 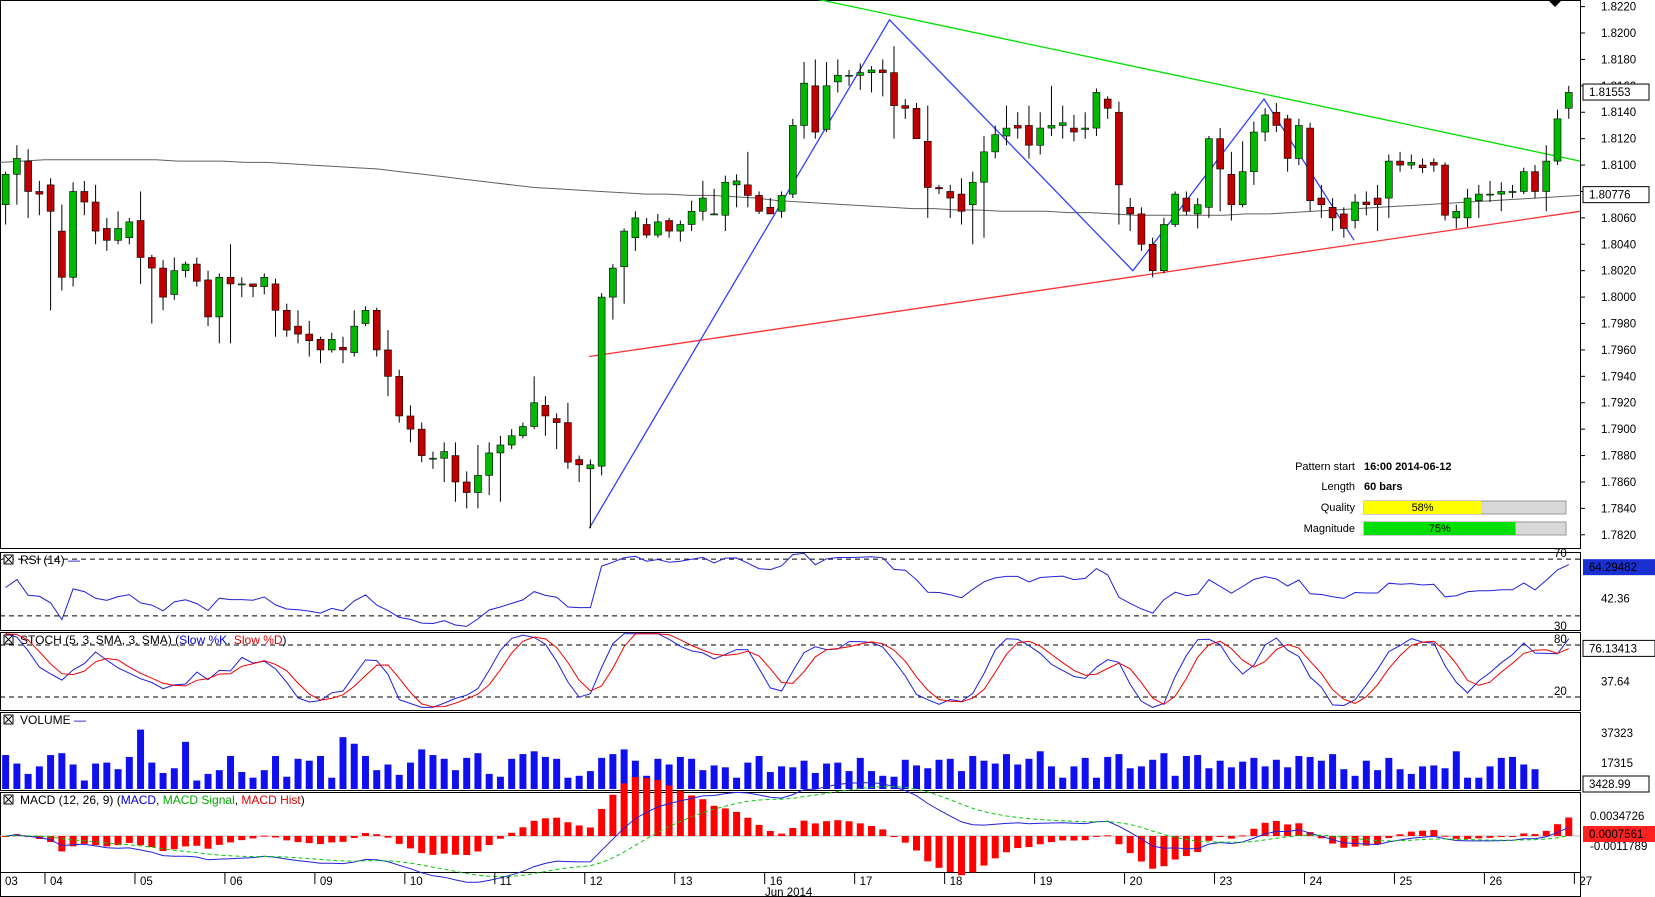 What do you see at coordinates (1407, 467) in the screenshot?
I see `pattern-start-value: 16:00 2014-06-12` at bounding box center [1407, 467].